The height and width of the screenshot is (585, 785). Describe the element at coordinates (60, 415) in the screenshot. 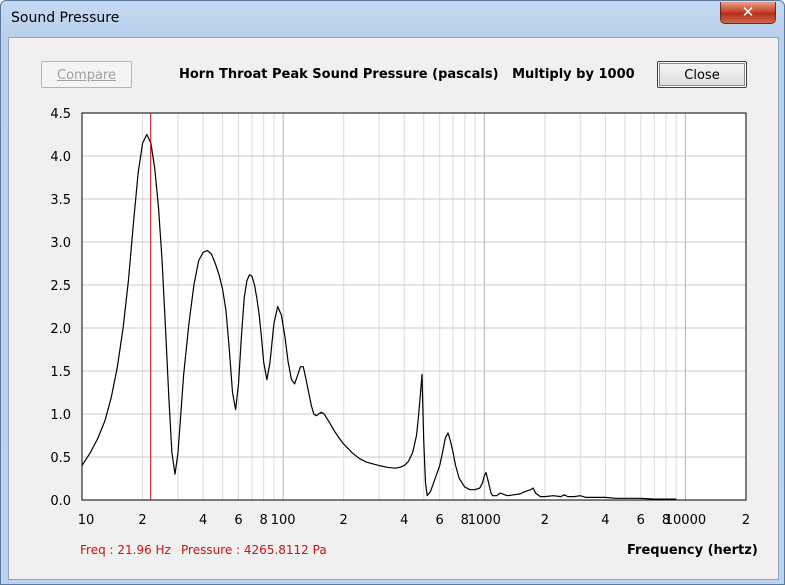

I see `y-tick-label: 1.0` at that location.